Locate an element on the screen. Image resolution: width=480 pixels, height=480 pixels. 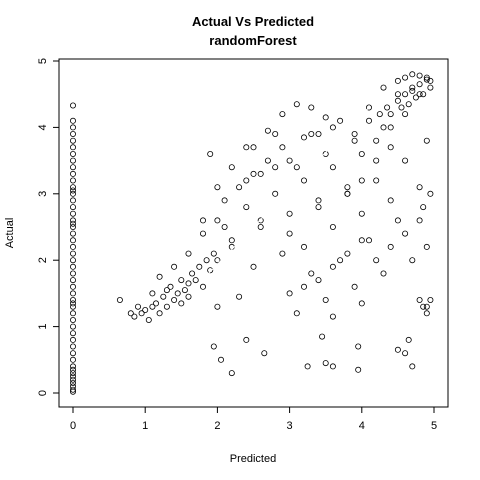
x-tick-label: 3 is located at coordinates (290, 426).